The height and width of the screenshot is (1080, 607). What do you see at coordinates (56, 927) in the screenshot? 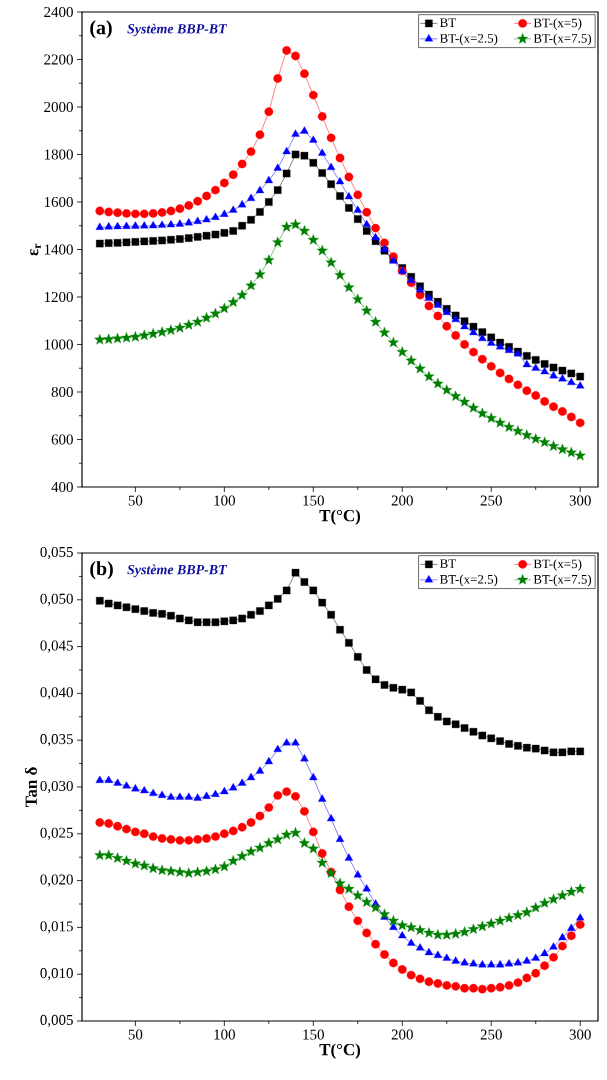
I see `y-tick-label: 0,015` at bounding box center [56, 927].